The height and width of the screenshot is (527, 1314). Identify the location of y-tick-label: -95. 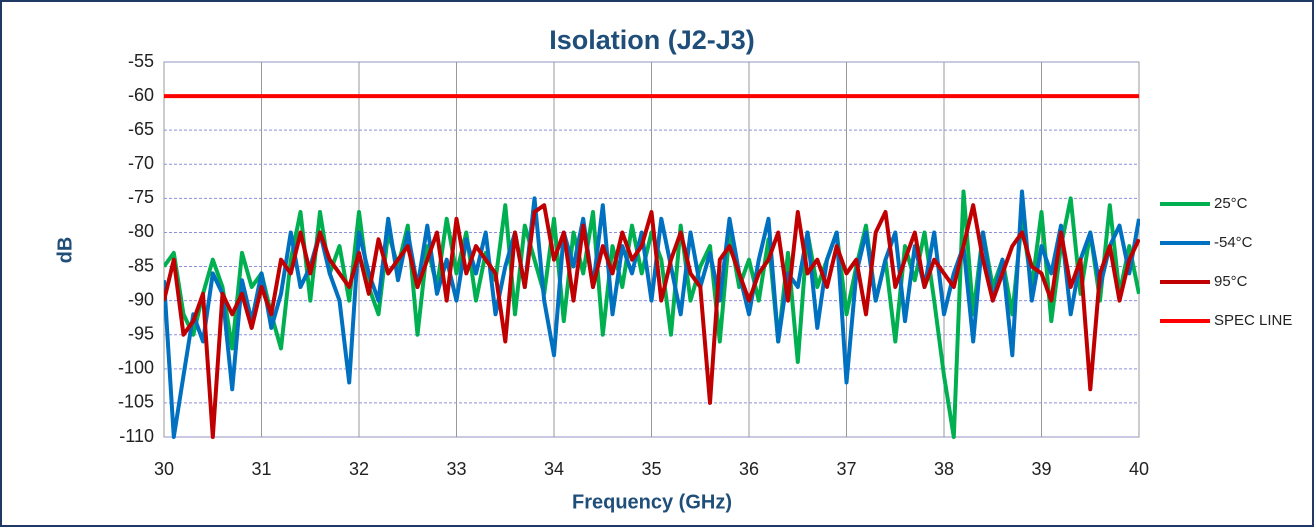
(141, 333).